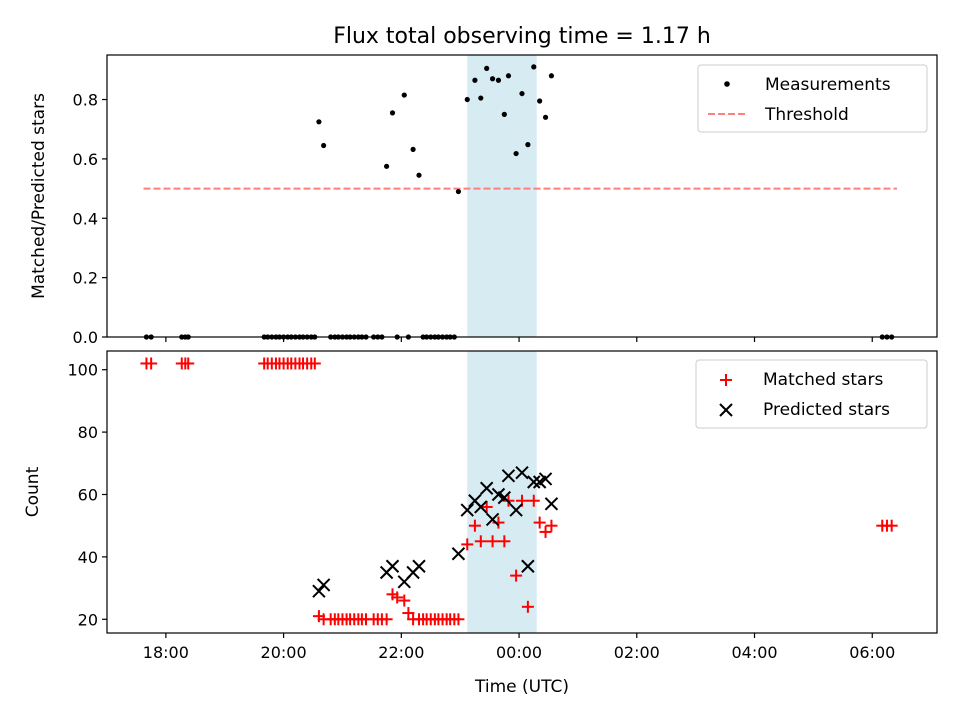 Image resolution: width=960 pixels, height=720 pixels. I want to click on y-tick-label: 0.8, so click(85, 100).